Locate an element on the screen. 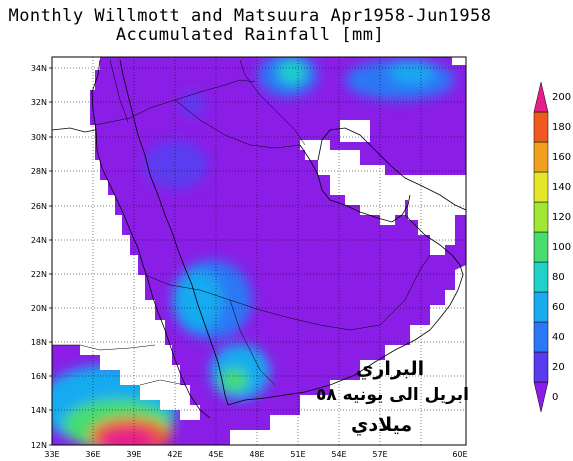 This screenshot has height=461, width=573. persian-gulf-no-data is located at coordinates (352, 182).